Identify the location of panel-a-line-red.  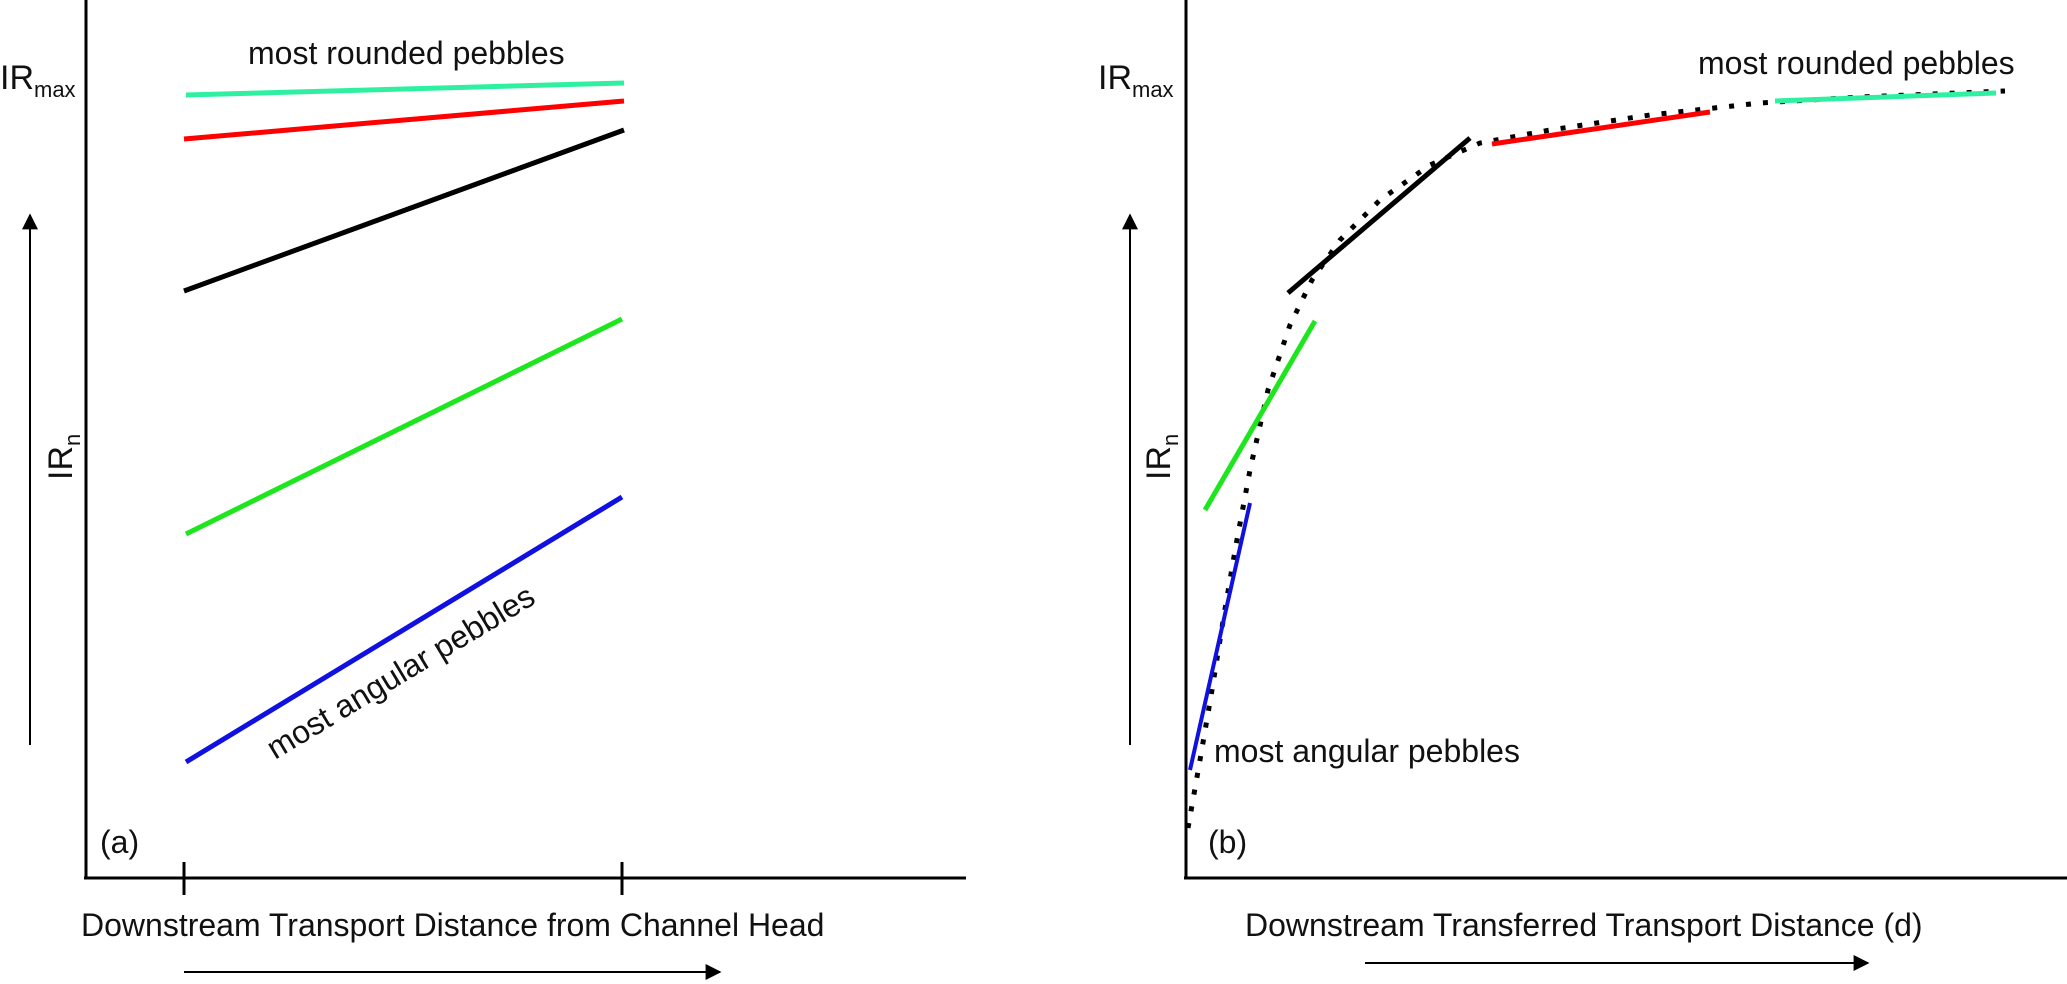
(404, 120).